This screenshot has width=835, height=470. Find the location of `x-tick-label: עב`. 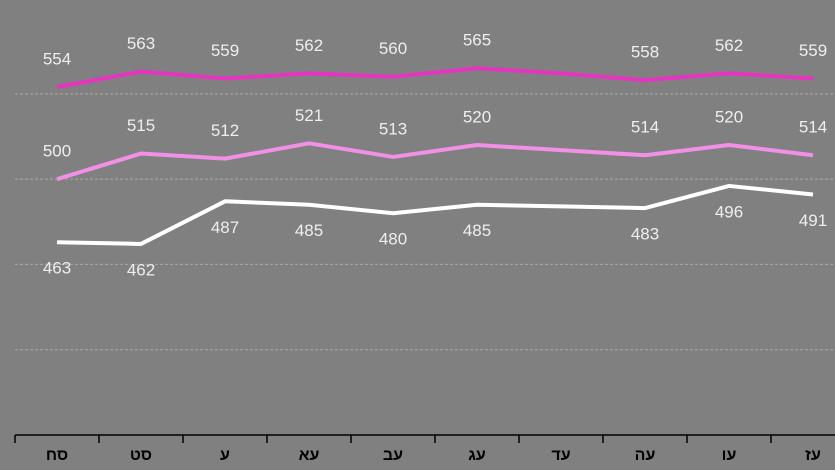

x-tick-label: עב is located at coordinates (393, 455).